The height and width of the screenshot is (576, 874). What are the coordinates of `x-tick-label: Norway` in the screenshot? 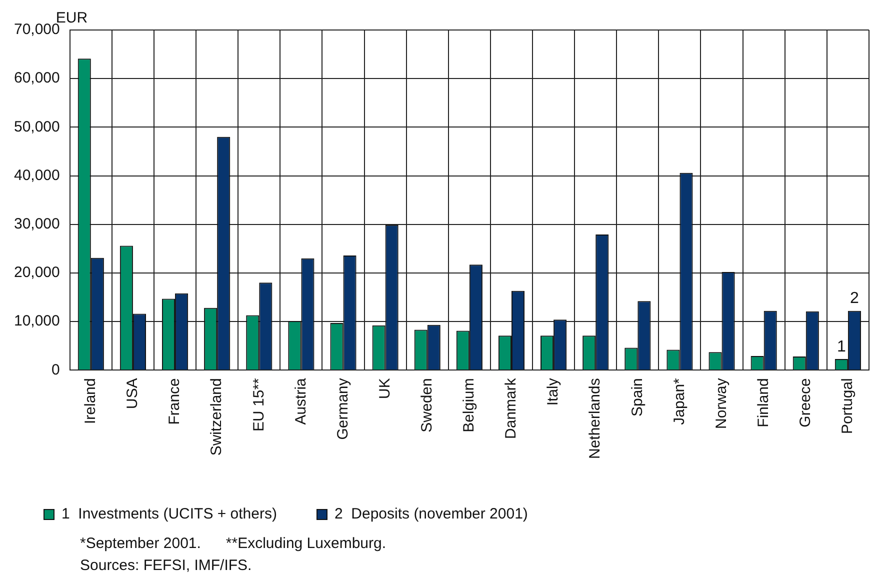 It's located at (721, 403).